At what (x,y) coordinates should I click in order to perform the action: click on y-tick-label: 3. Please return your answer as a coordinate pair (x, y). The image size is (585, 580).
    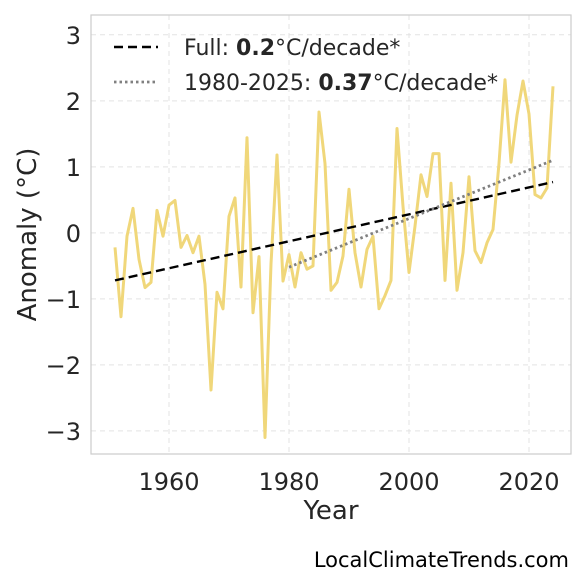
    Looking at the image, I should click on (73, 36).